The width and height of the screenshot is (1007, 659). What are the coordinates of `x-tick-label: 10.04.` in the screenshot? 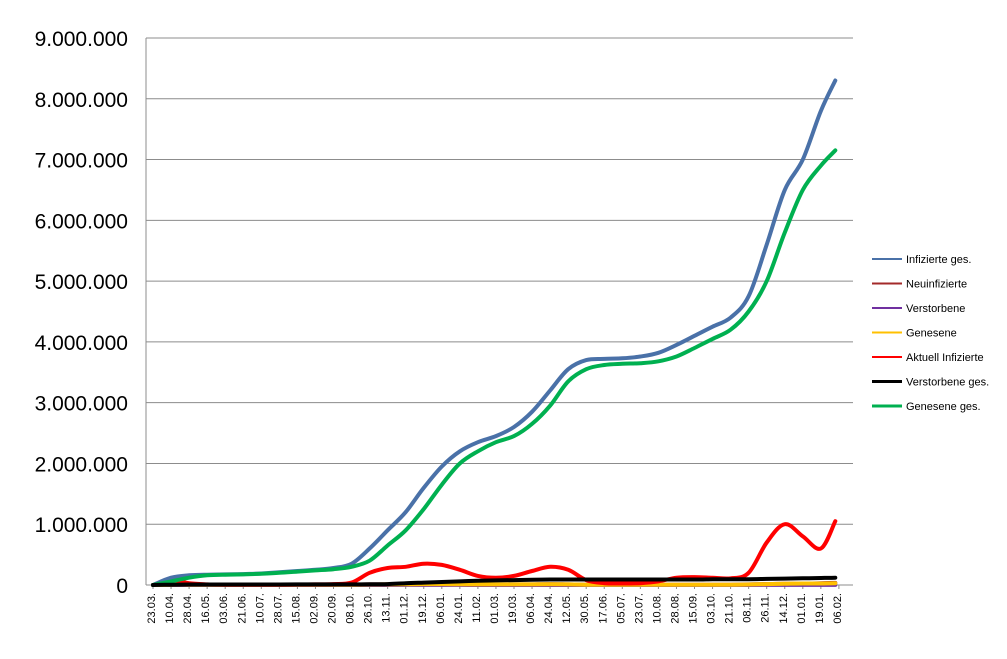 It's located at (170, 608).